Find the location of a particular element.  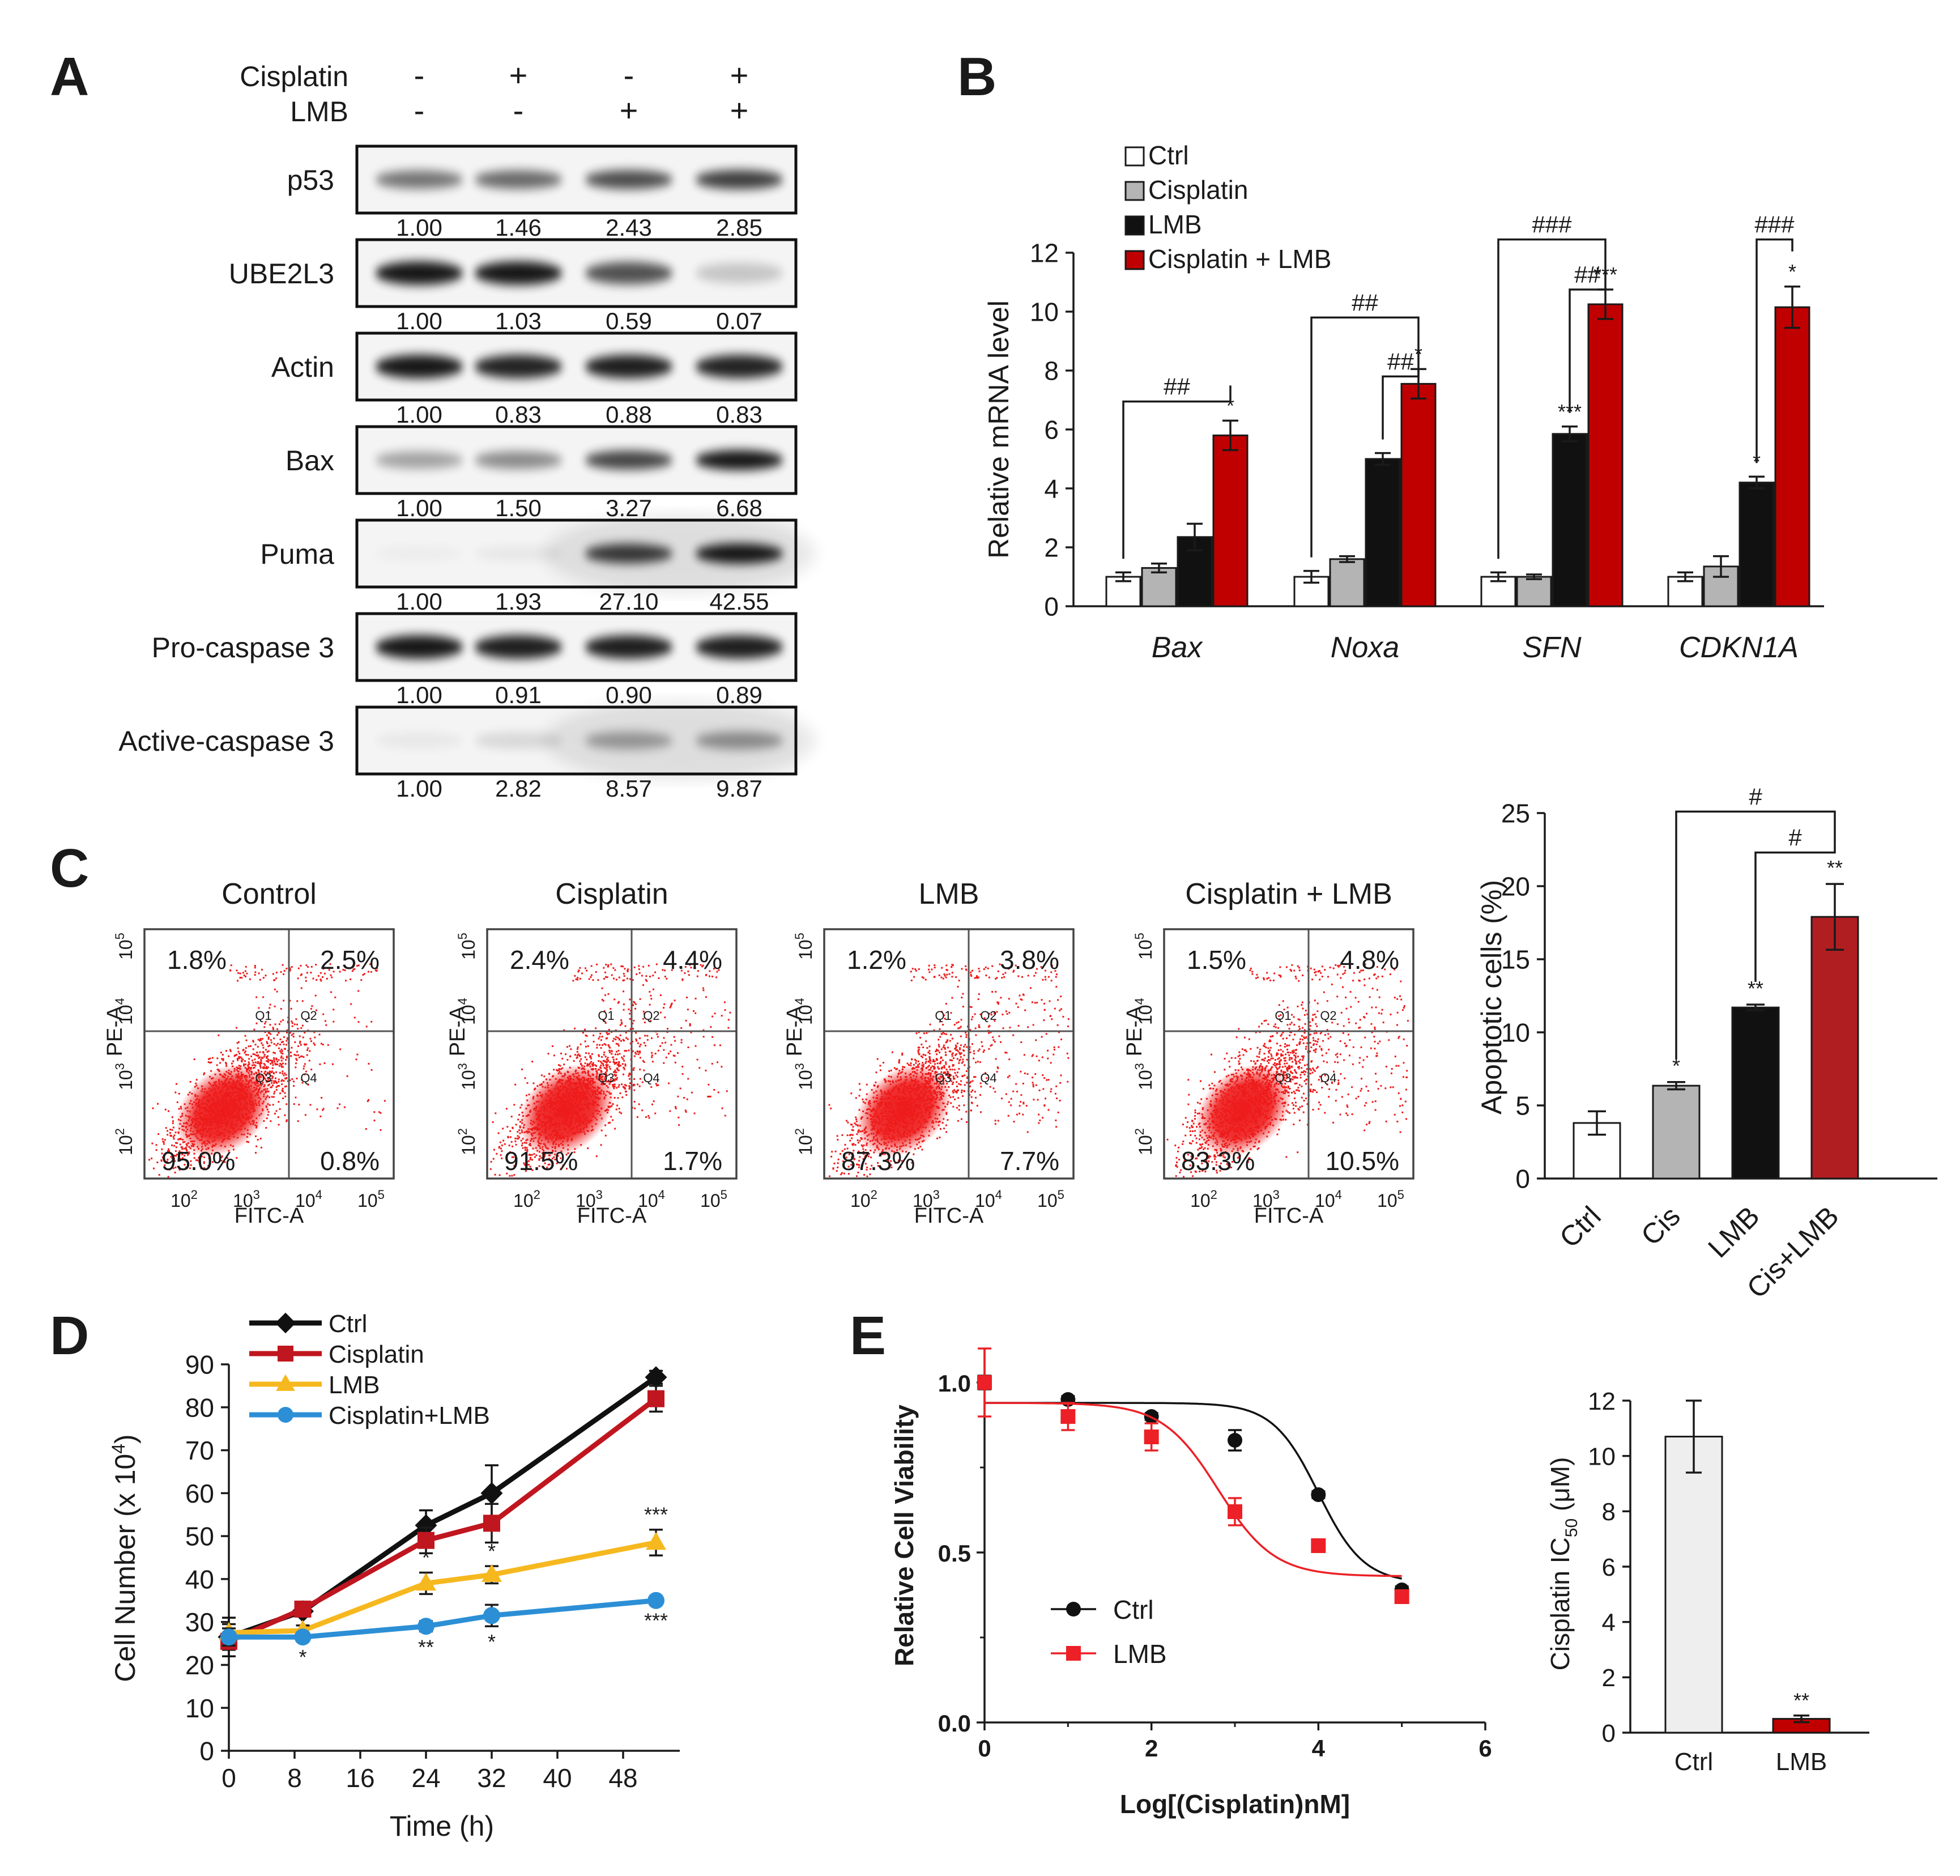

x-axis-title: FITC-A is located at coordinates (612, 1216).